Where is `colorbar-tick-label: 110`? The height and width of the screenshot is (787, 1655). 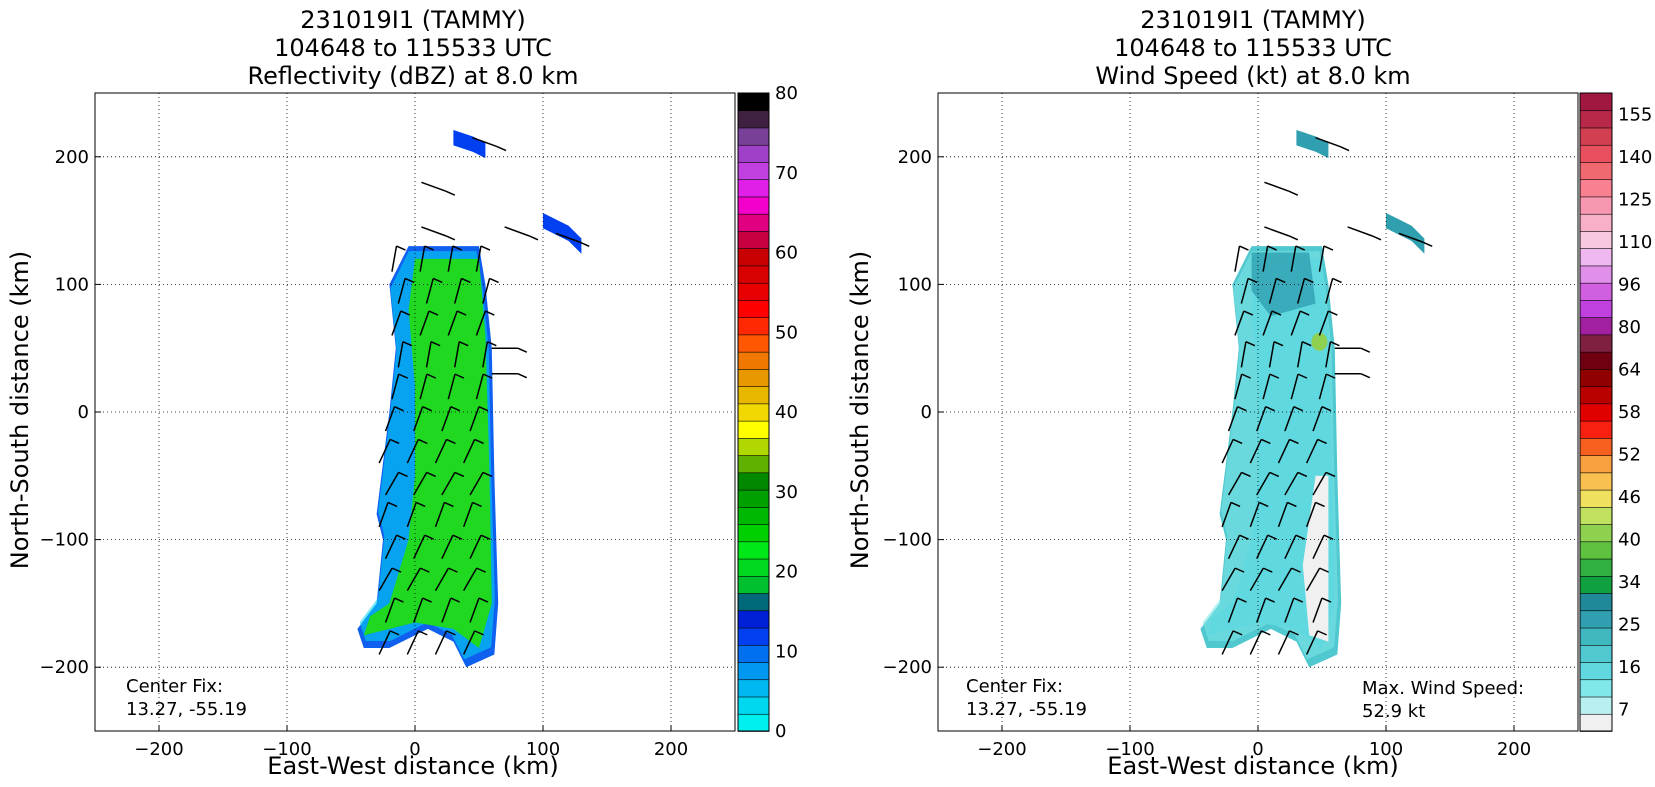
colorbar-tick-label: 110 is located at coordinates (1635, 242).